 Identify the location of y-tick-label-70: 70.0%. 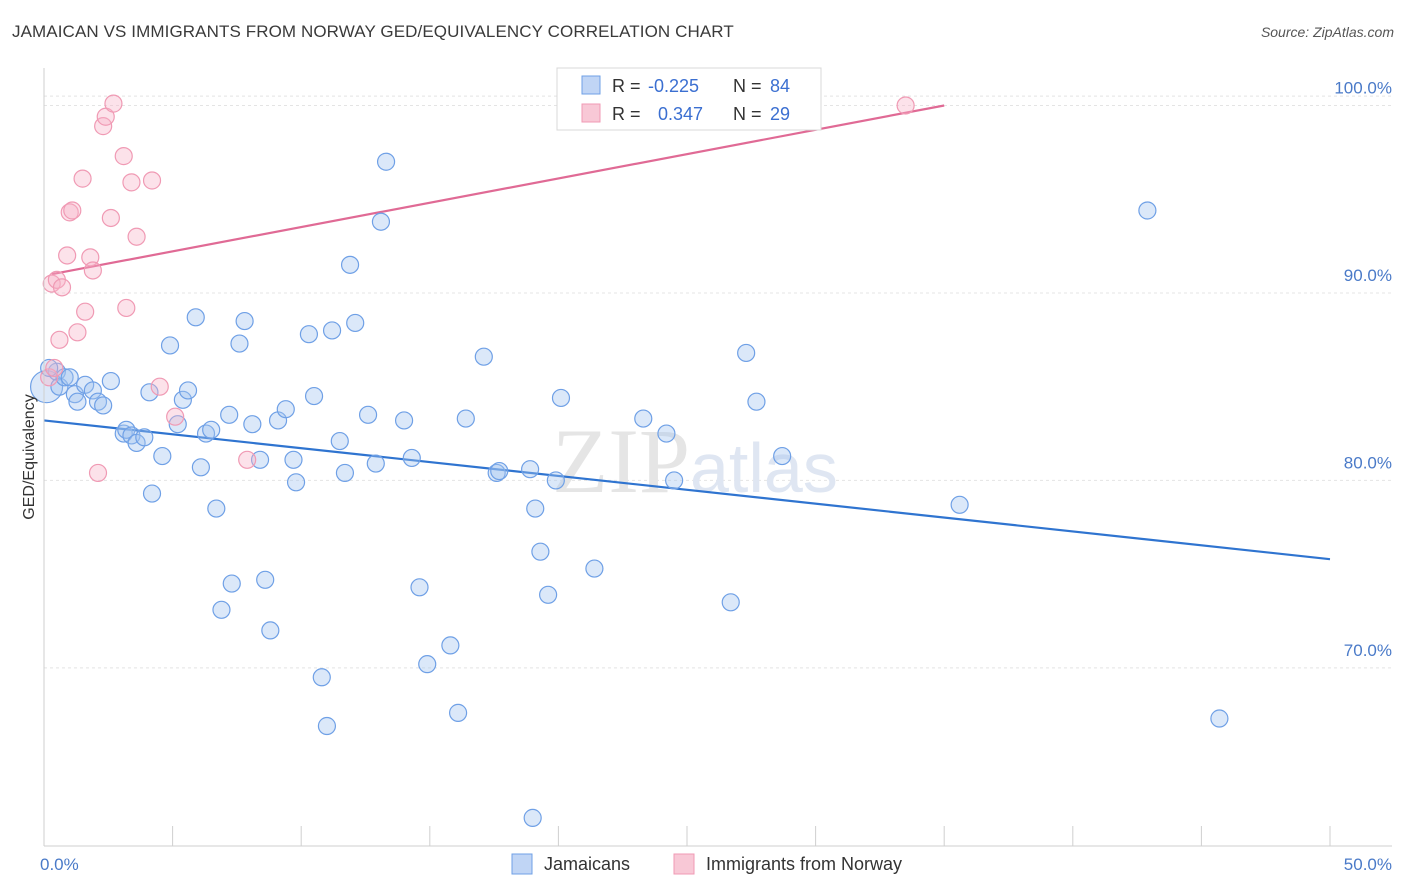
(1368, 650).